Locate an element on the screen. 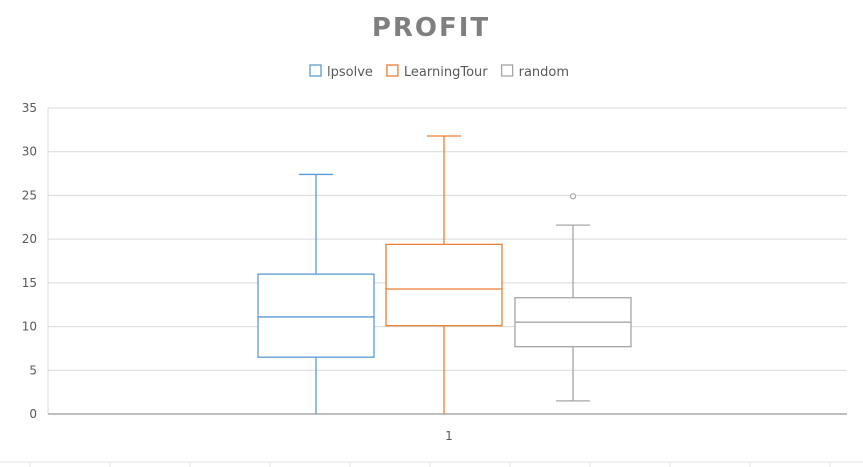 The image size is (863, 467). legend-item-random: random is located at coordinates (534, 72).